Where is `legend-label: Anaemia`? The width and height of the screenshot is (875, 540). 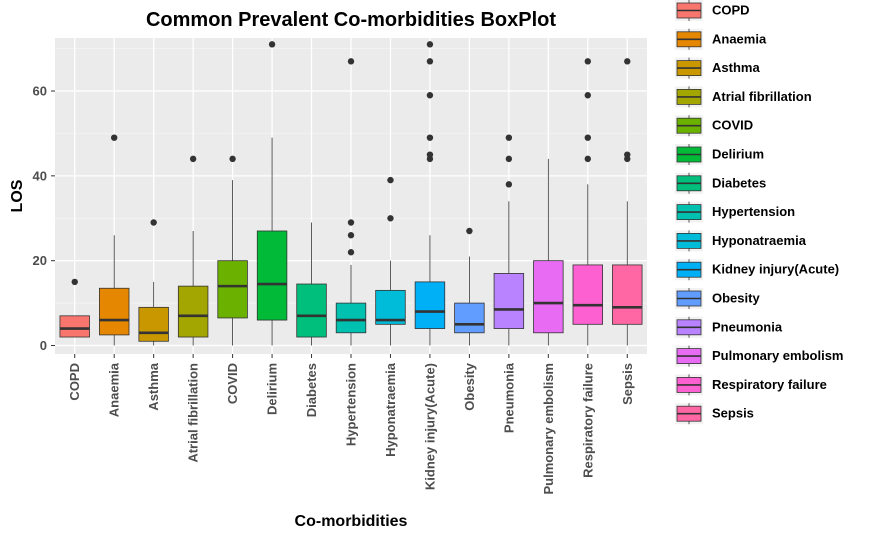
legend-label: Anaemia is located at coordinates (739, 38).